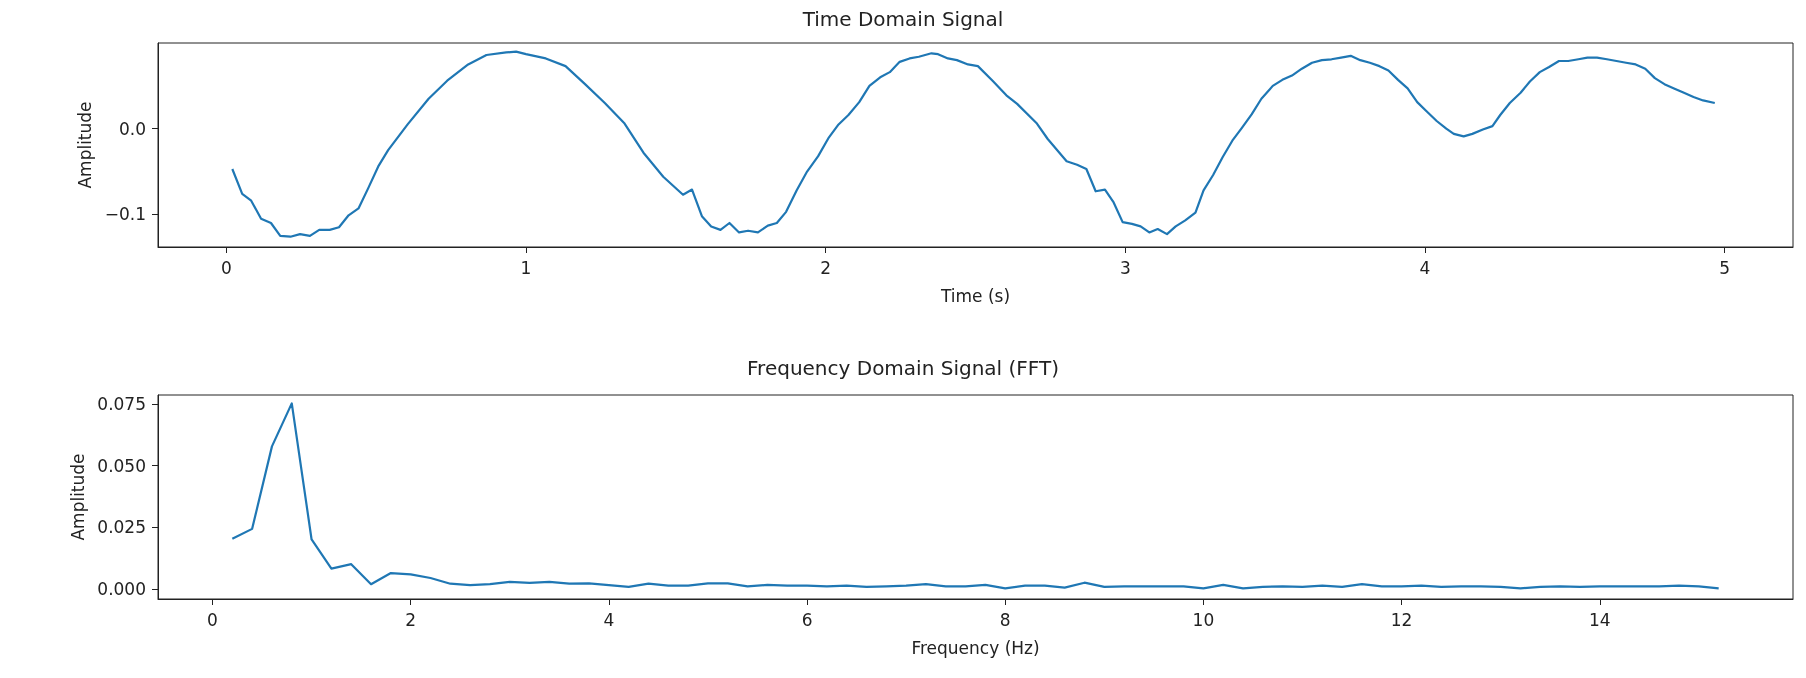  I want to click on x-tick-label: 12, so click(1401, 619).